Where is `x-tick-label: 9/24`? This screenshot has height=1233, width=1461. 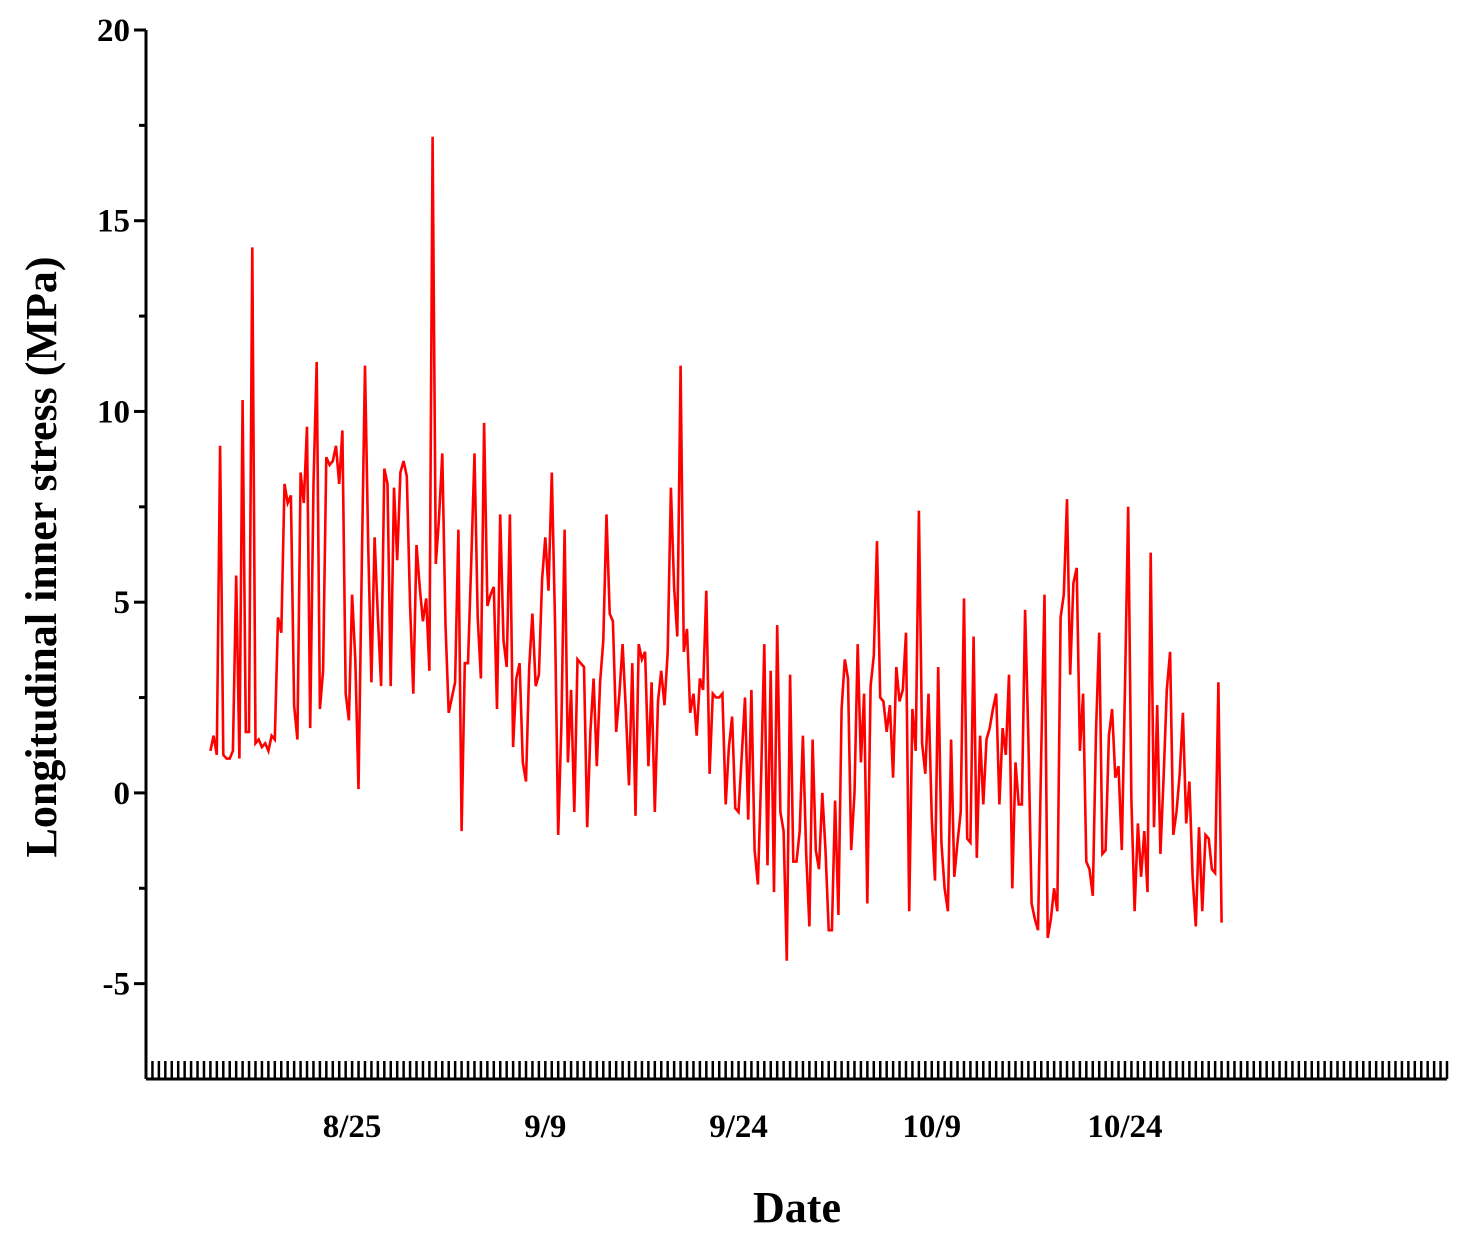
x-tick-label: 9/24 is located at coordinates (738, 1127).